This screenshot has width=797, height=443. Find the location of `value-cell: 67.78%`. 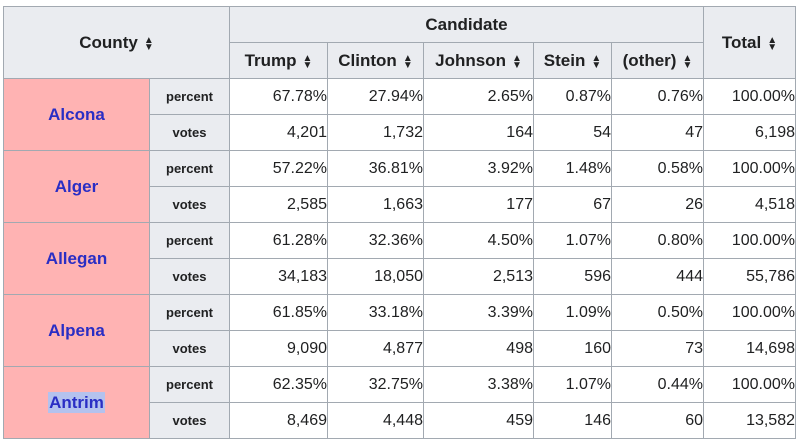

value-cell: 67.78% is located at coordinates (278, 96).